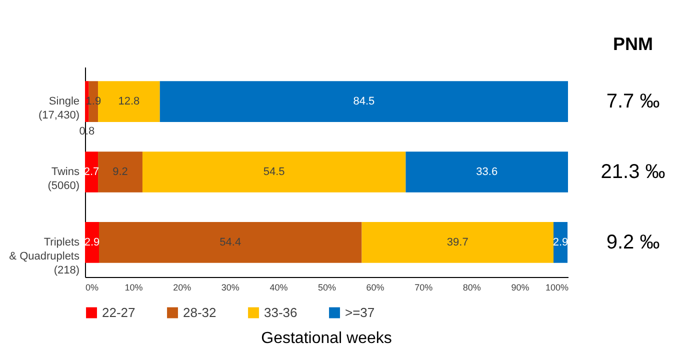 The height and width of the screenshot is (355, 678). I want to click on x-tick-label: 80%, so click(471, 287).